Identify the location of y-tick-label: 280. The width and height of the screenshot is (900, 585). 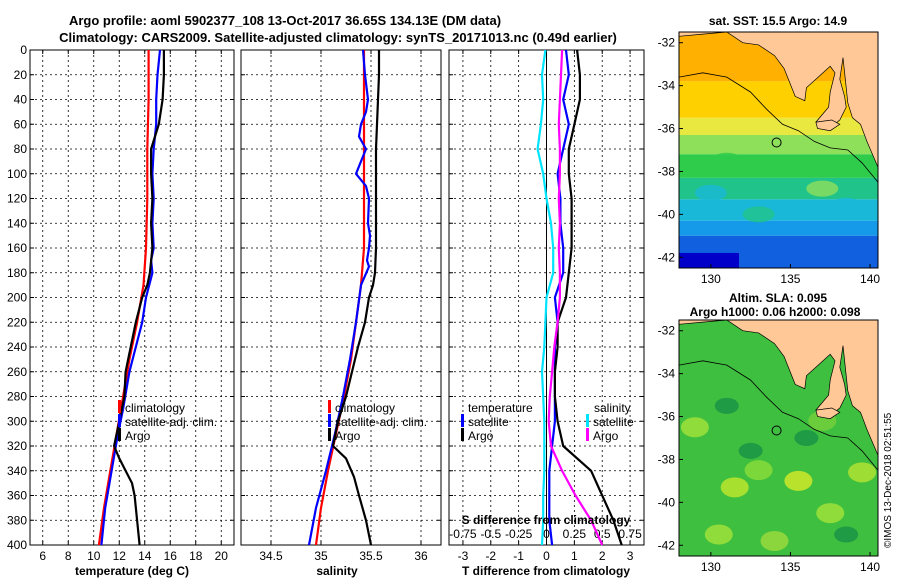
(17, 397).